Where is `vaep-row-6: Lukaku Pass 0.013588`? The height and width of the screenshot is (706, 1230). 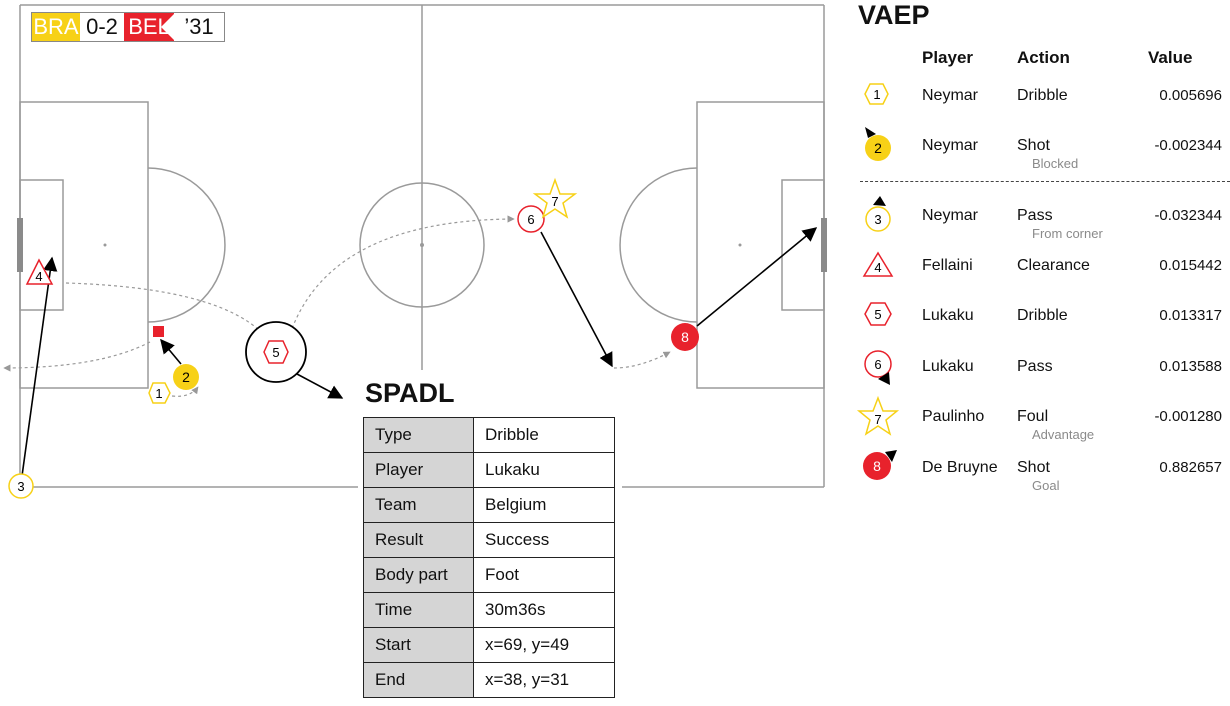
vaep-row-6: Lukaku Pass 0.013588 is located at coordinates (1045, 377).